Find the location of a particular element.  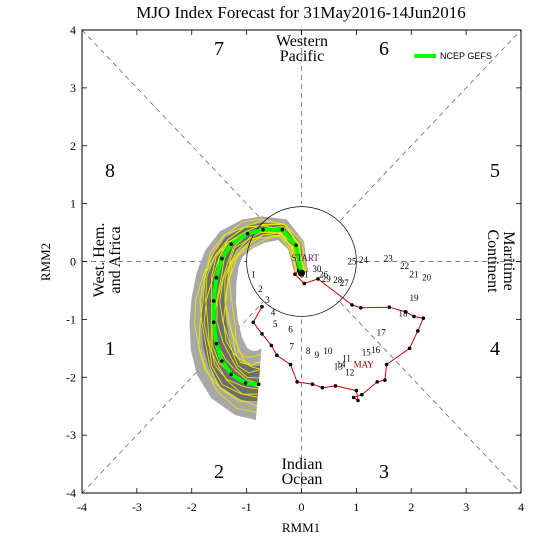

observed-rmm-path is located at coordinates (338, 335).